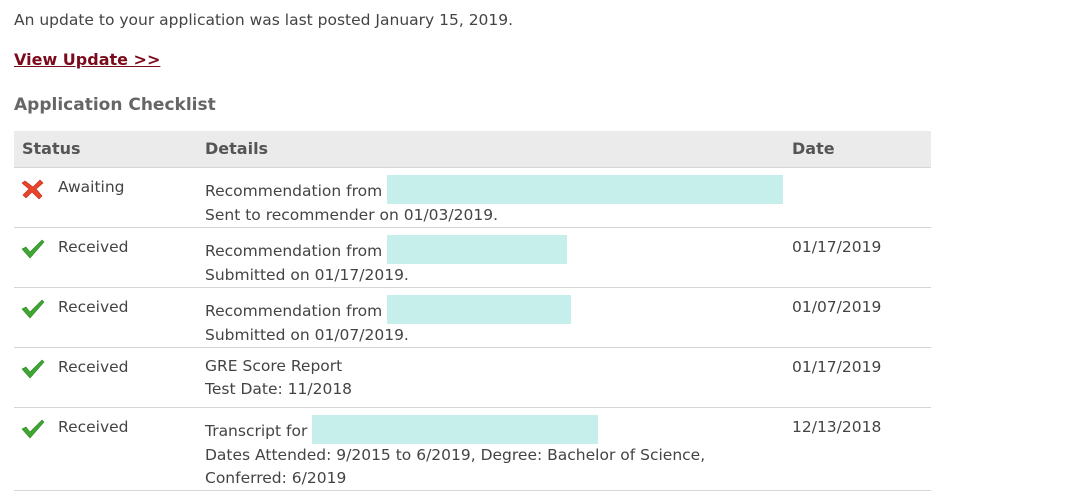 This screenshot has width=1080, height=504. What do you see at coordinates (33, 189) in the screenshot?
I see `x-mark-icon` at bounding box center [33, 189].